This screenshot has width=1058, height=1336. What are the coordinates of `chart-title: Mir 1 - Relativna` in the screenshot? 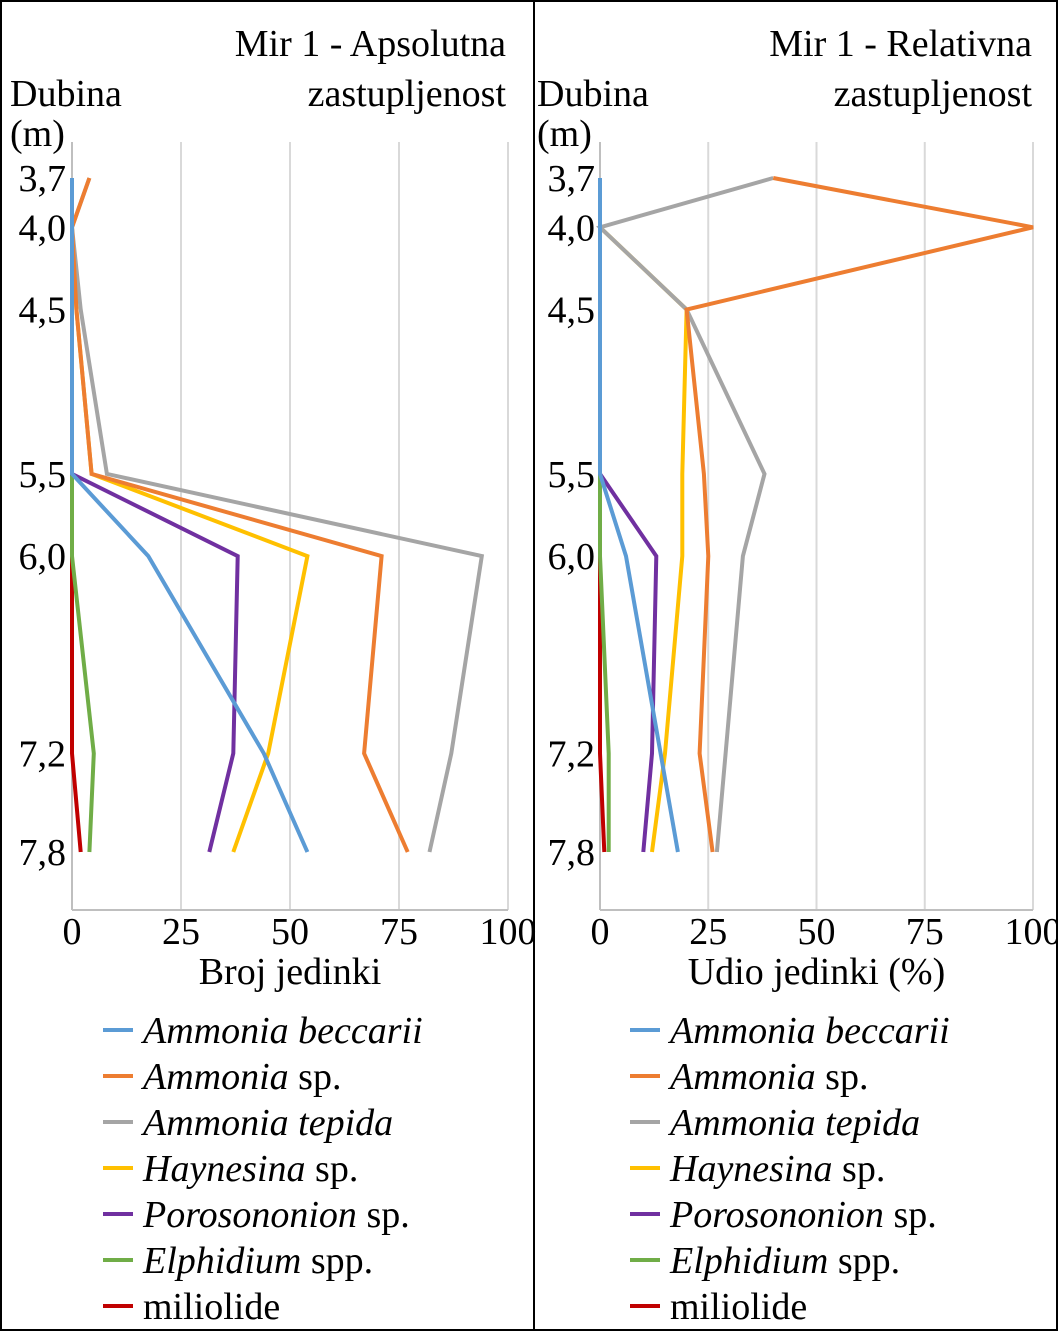 It's located at (900, 44).